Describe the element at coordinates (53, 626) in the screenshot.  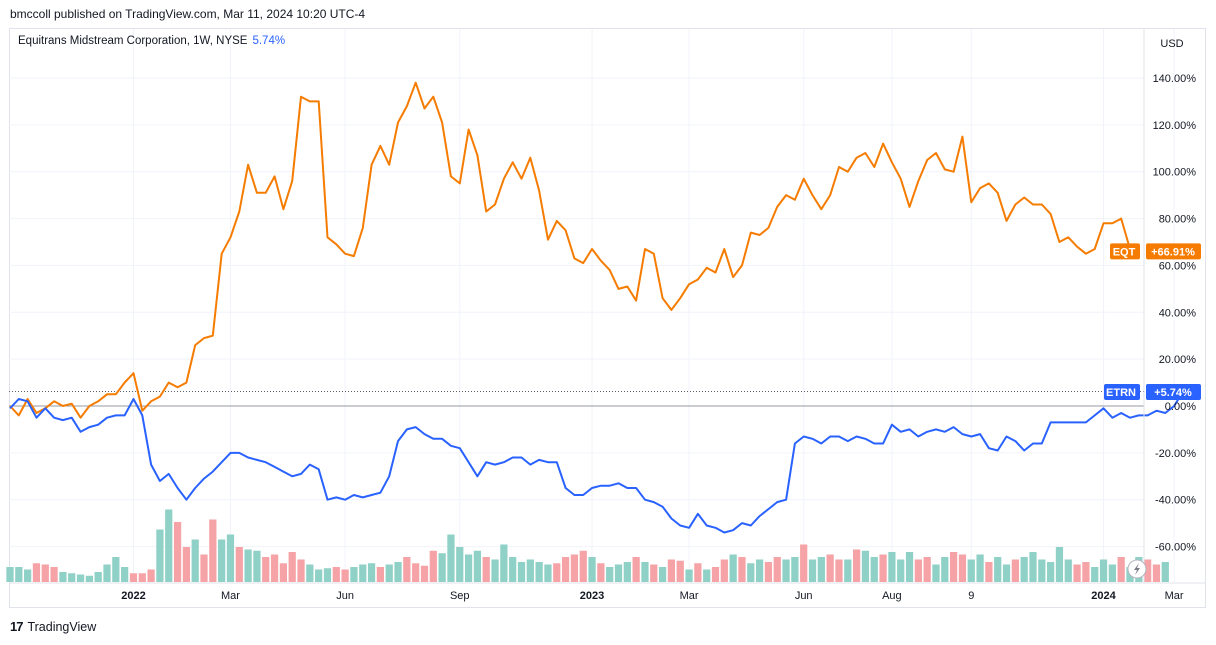
I see `tradingview-brand: 17 TradingView` at that location.